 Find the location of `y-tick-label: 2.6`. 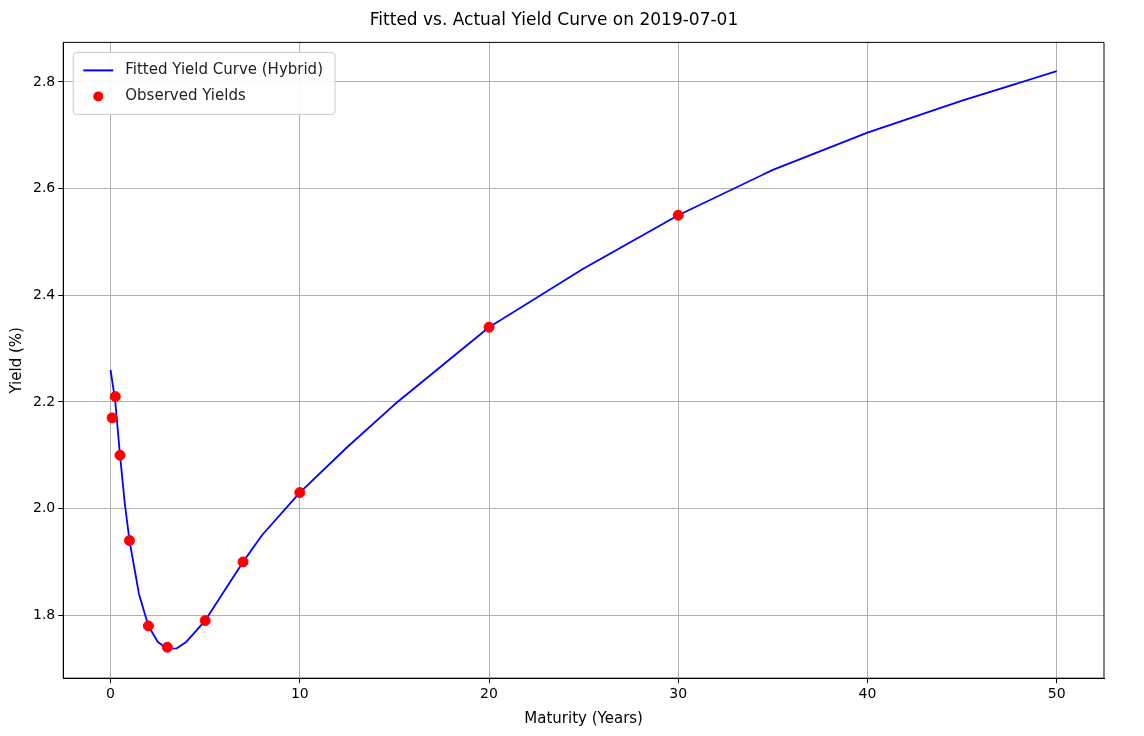

y-tick-label: 2.6 is located at coordinates (44, 187).